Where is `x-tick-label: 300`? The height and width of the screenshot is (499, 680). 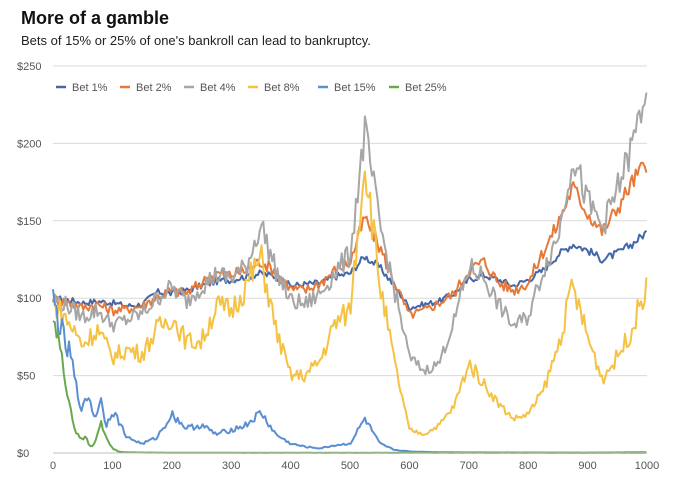 x-tick-label: 300 is located at coordinates (231, 466).